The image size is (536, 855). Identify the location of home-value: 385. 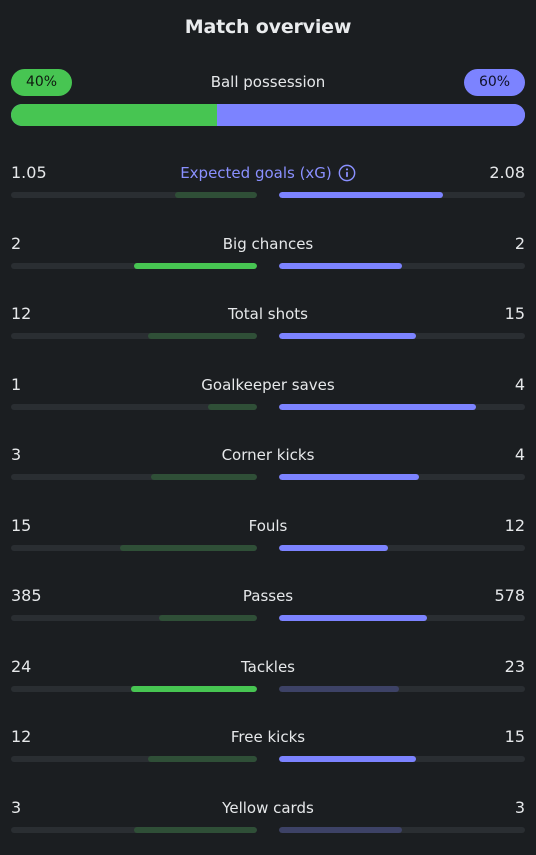
(26, 595).